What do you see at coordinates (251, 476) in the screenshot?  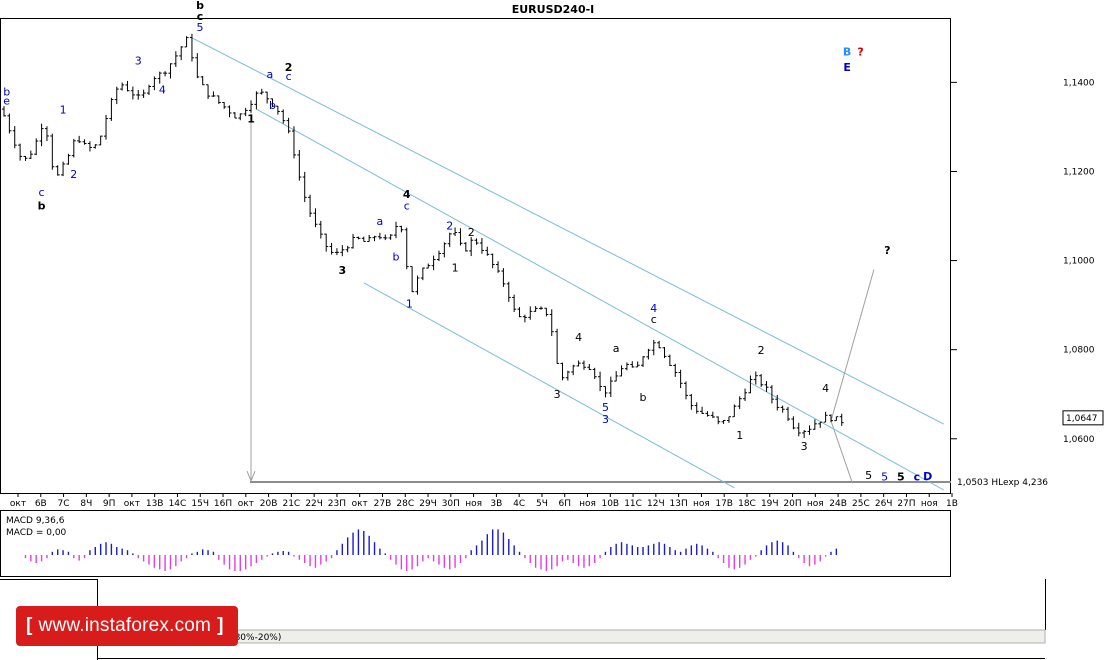 I see `arrow-head` at bounding box center [251, 476].